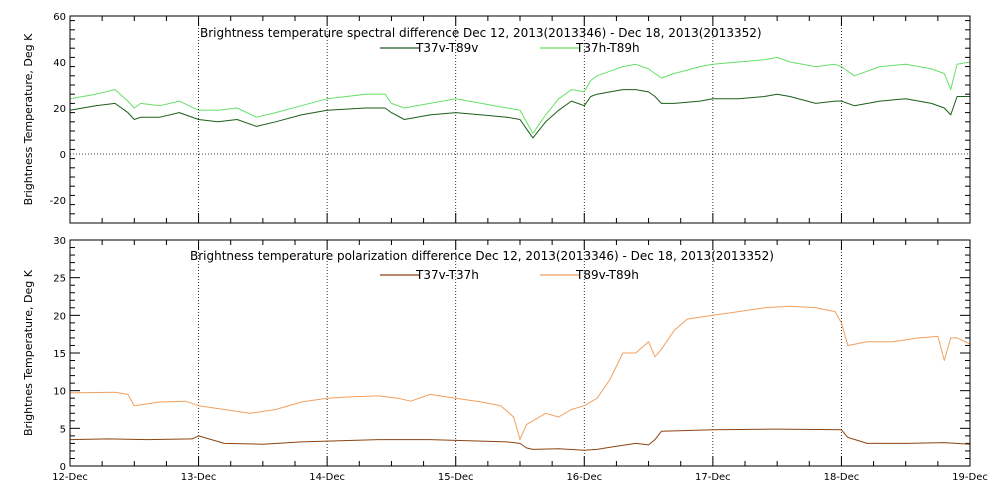 The image size is (1000, 500). I want to click on x-tick-label: 16-Dec, so click(584, 477).